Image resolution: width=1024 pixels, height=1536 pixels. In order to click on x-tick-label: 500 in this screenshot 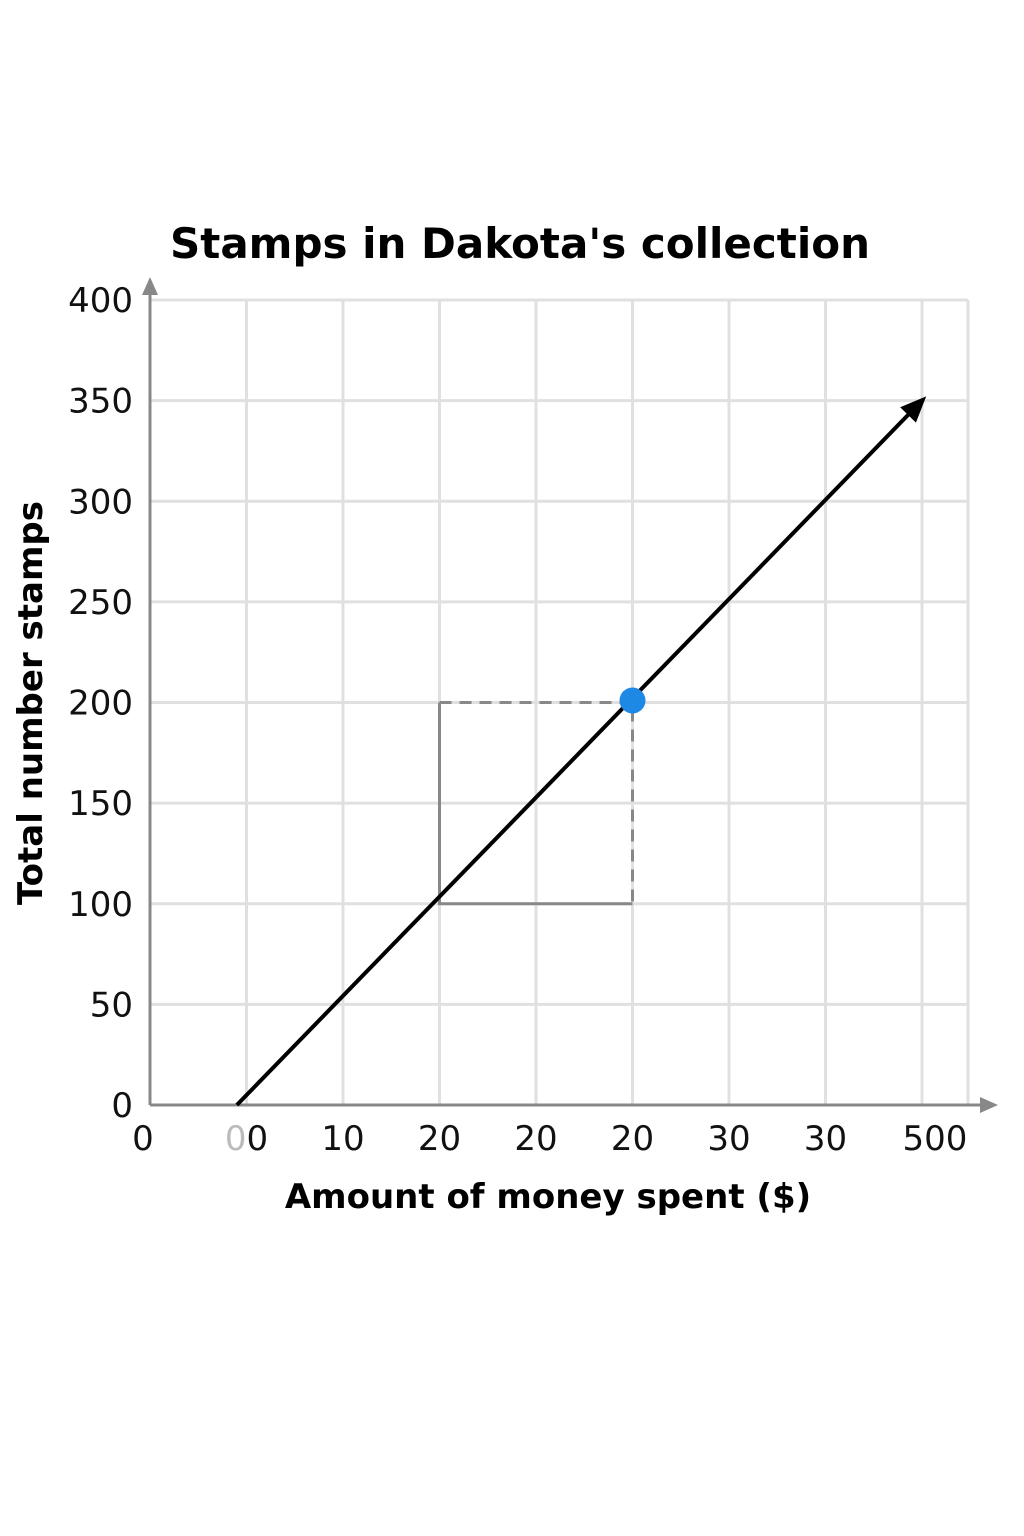, I will do `click(935, 1139)`.